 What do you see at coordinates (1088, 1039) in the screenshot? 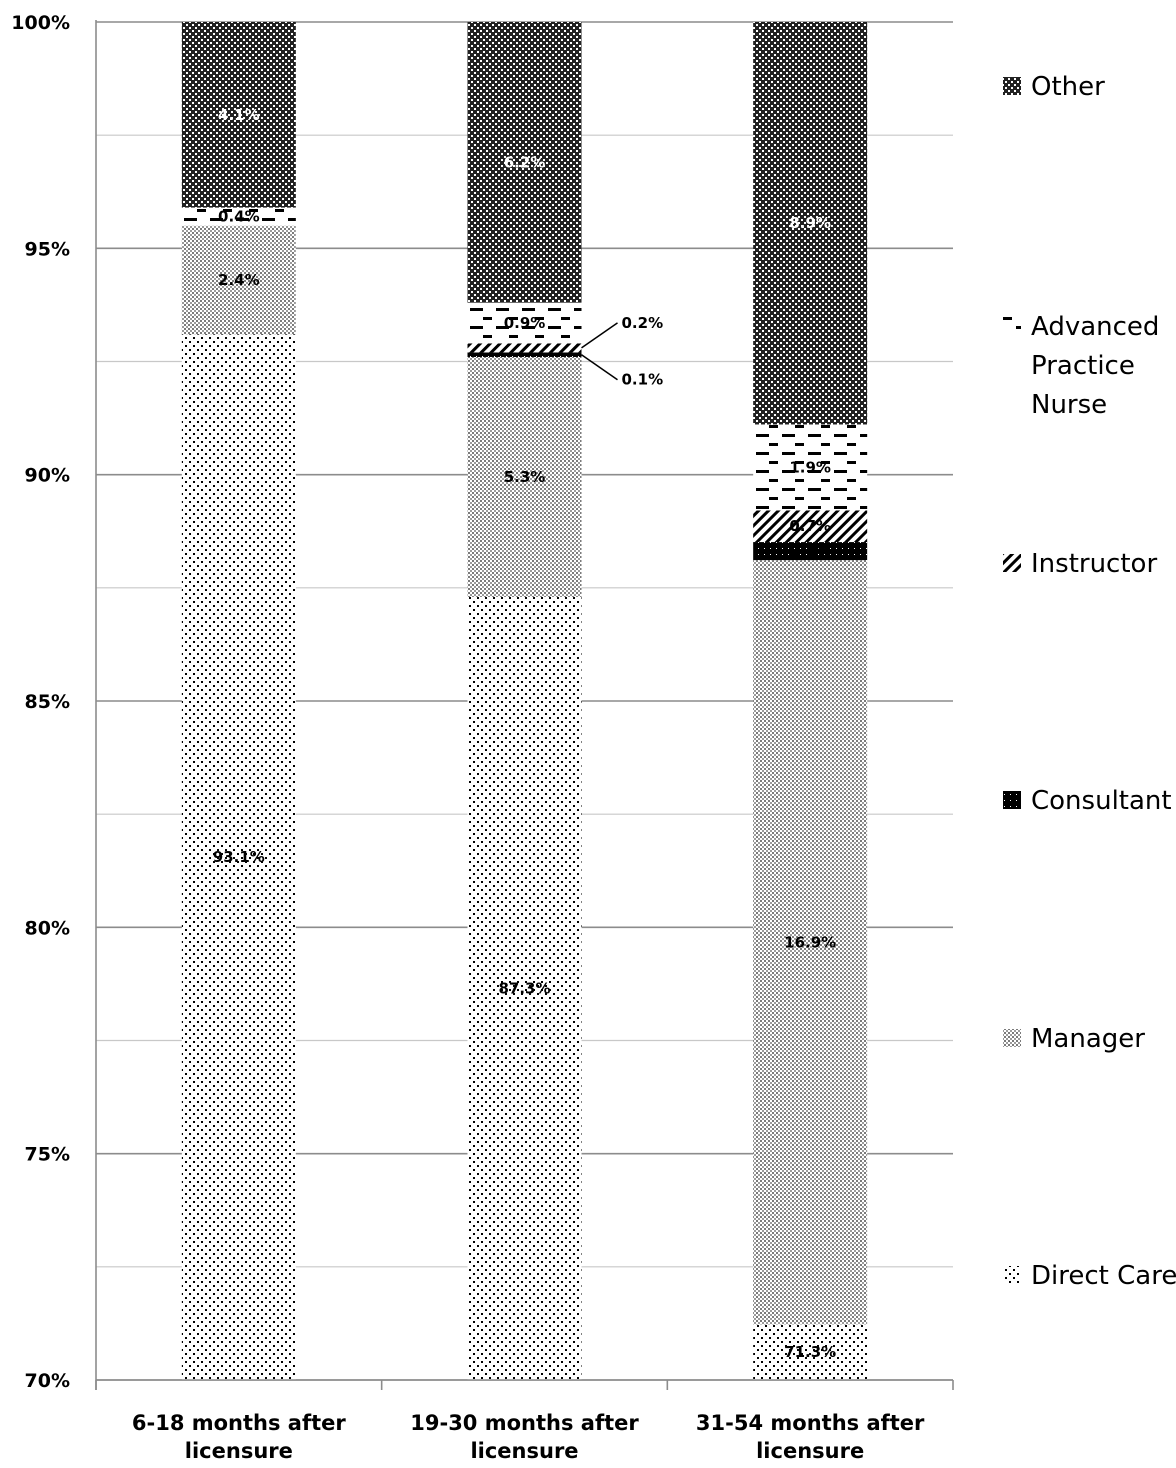
I see `legend-label: Manager` at bounding box center [1088, 1039].